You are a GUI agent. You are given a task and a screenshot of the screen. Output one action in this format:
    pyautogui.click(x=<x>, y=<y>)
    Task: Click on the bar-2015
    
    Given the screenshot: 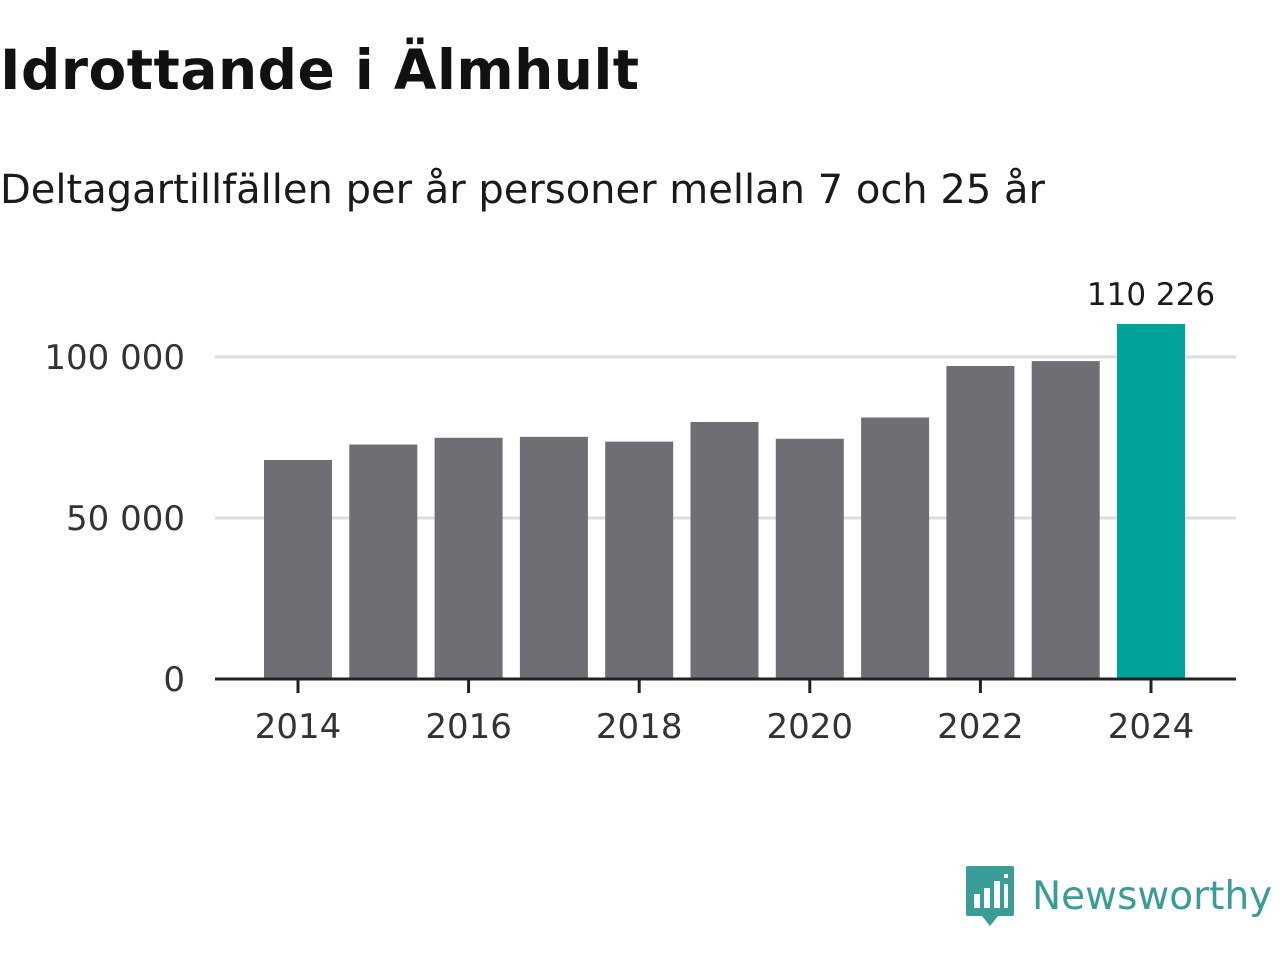 What is the action you would take?
    pyautogui.click(x=383, y=561)
    